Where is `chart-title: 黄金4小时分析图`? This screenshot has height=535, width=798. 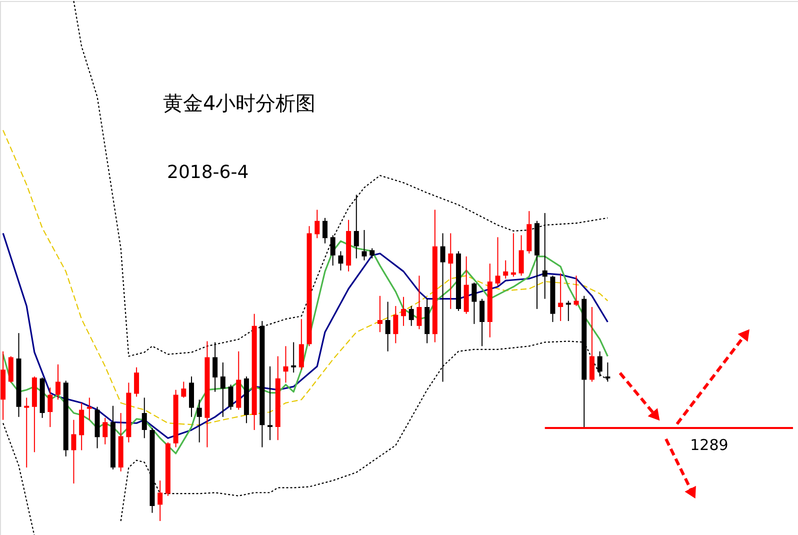 chart-title: 黄金4小时分析图 is located at coordinates (239, 103).